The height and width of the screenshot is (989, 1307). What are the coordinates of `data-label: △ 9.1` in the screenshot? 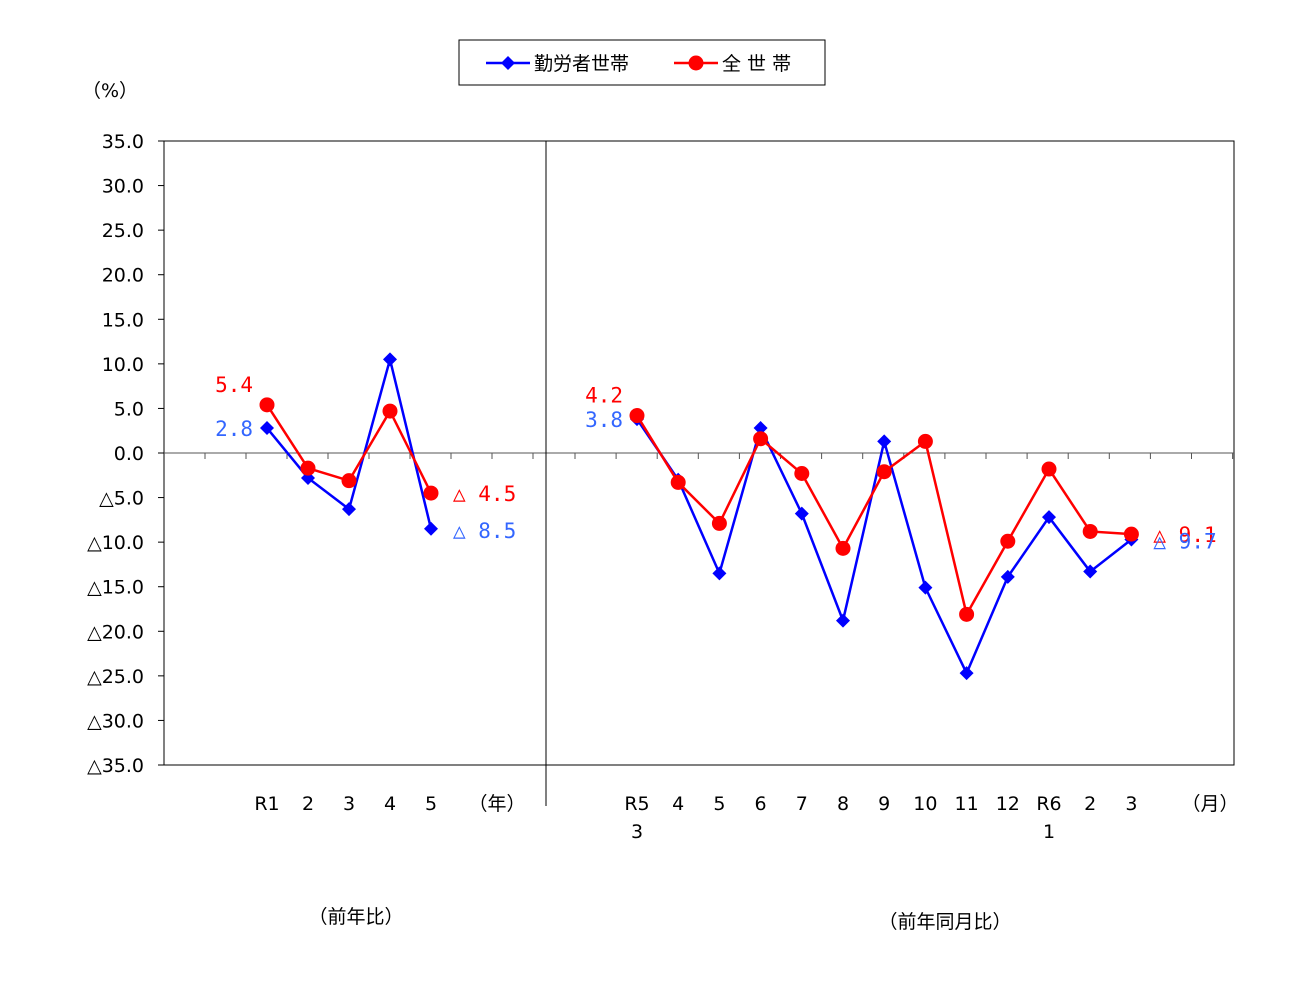 It's located at (1184, 535).